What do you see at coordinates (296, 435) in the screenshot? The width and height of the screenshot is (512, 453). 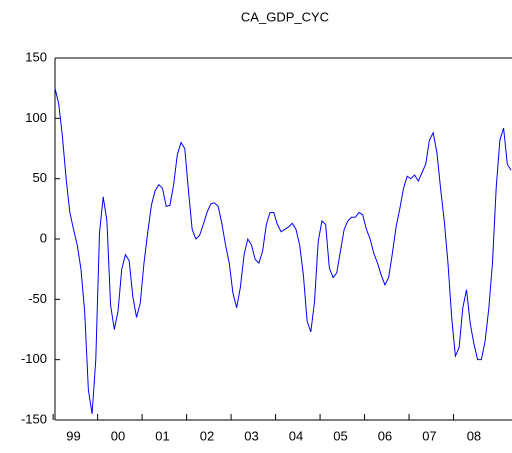 I see `x-tick-label: 04` at bounding box center [296, 435].